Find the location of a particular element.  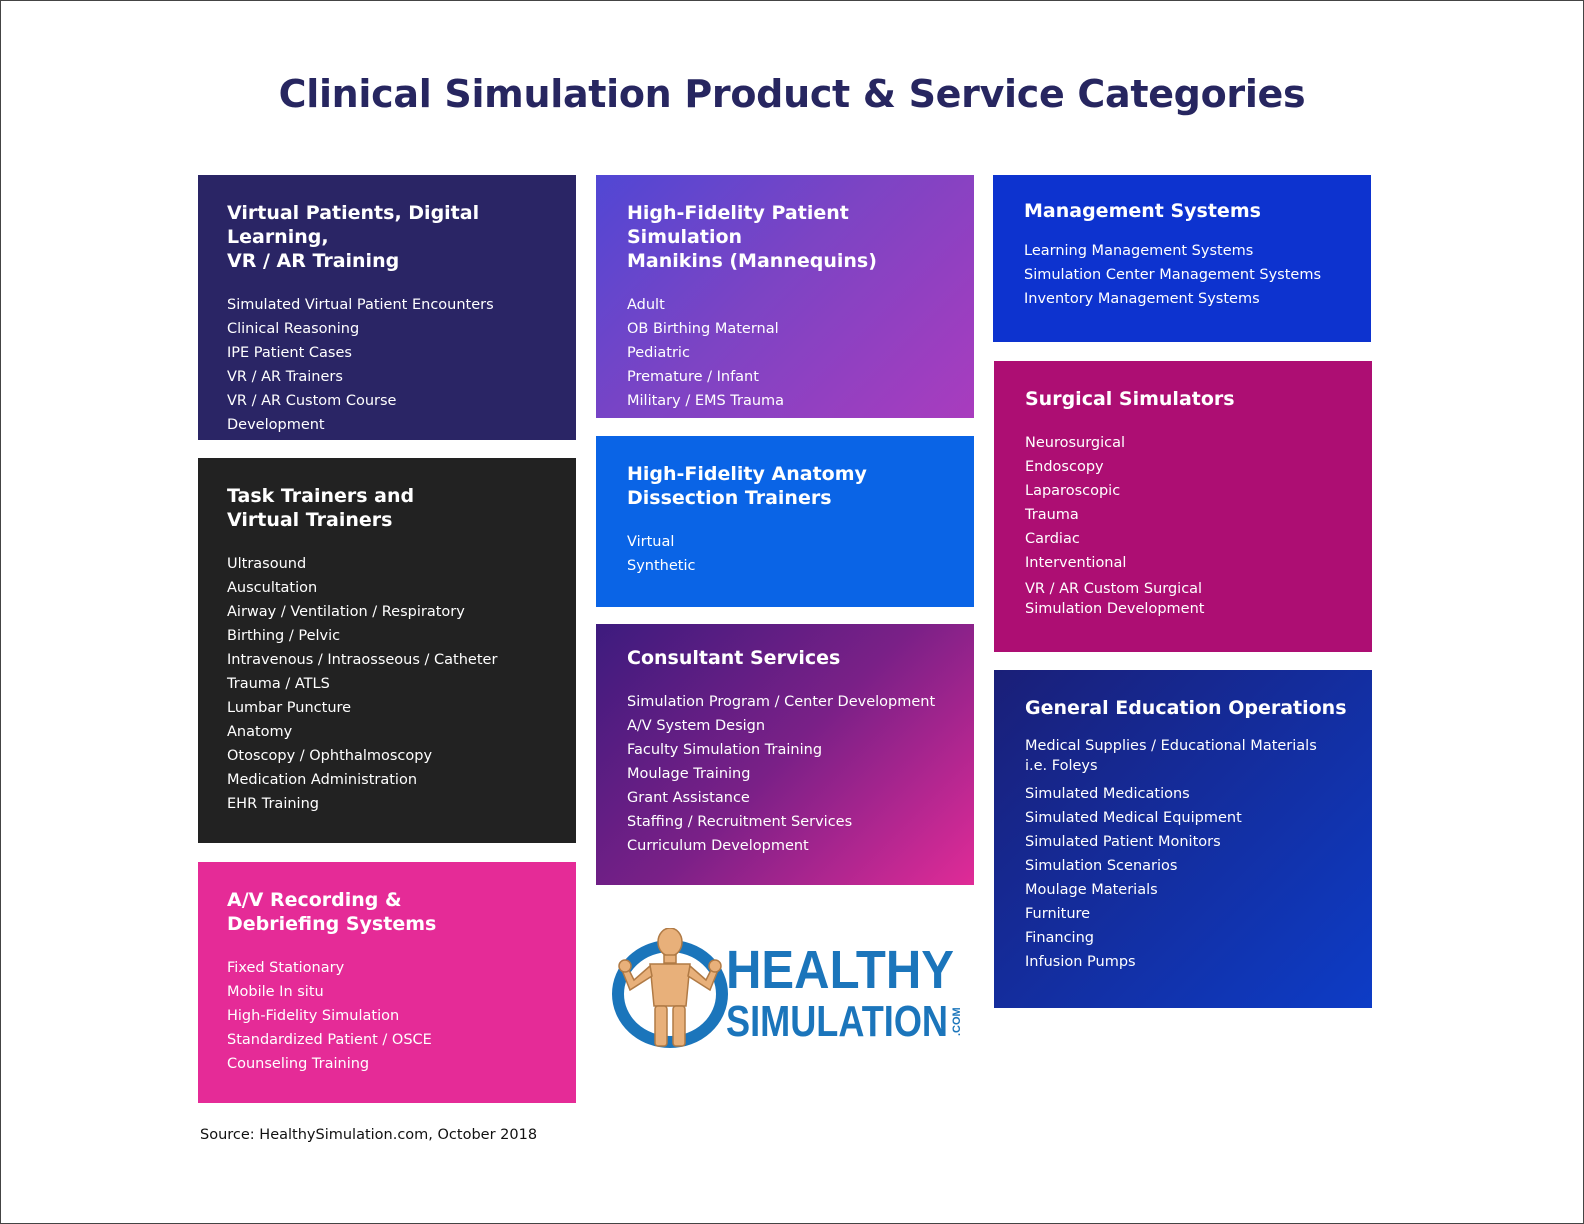

category-item: Cardiac is located at coordinates (1052, 539).